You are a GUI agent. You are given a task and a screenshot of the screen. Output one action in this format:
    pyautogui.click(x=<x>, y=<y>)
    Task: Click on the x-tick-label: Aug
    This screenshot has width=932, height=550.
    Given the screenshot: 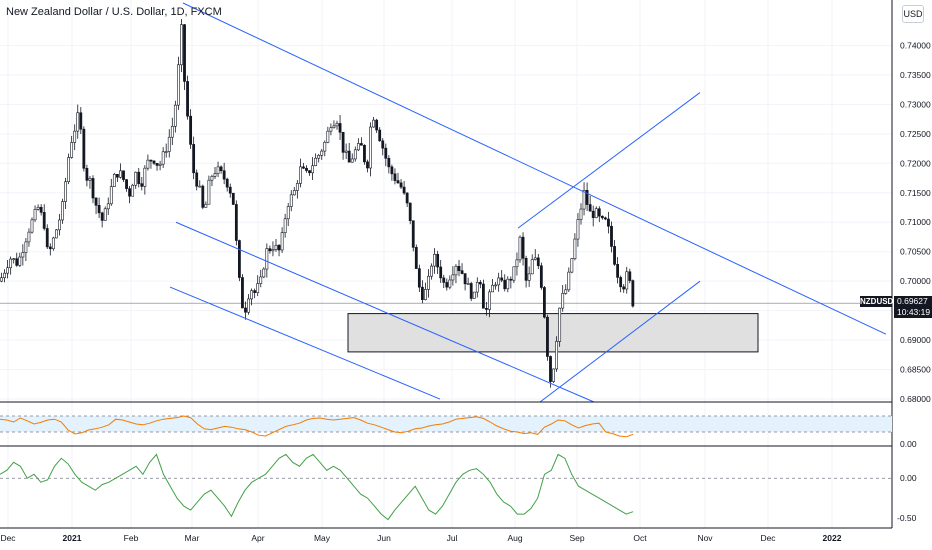 What is the action you would take?
    pyautogui.click(x=514, y=538)
    